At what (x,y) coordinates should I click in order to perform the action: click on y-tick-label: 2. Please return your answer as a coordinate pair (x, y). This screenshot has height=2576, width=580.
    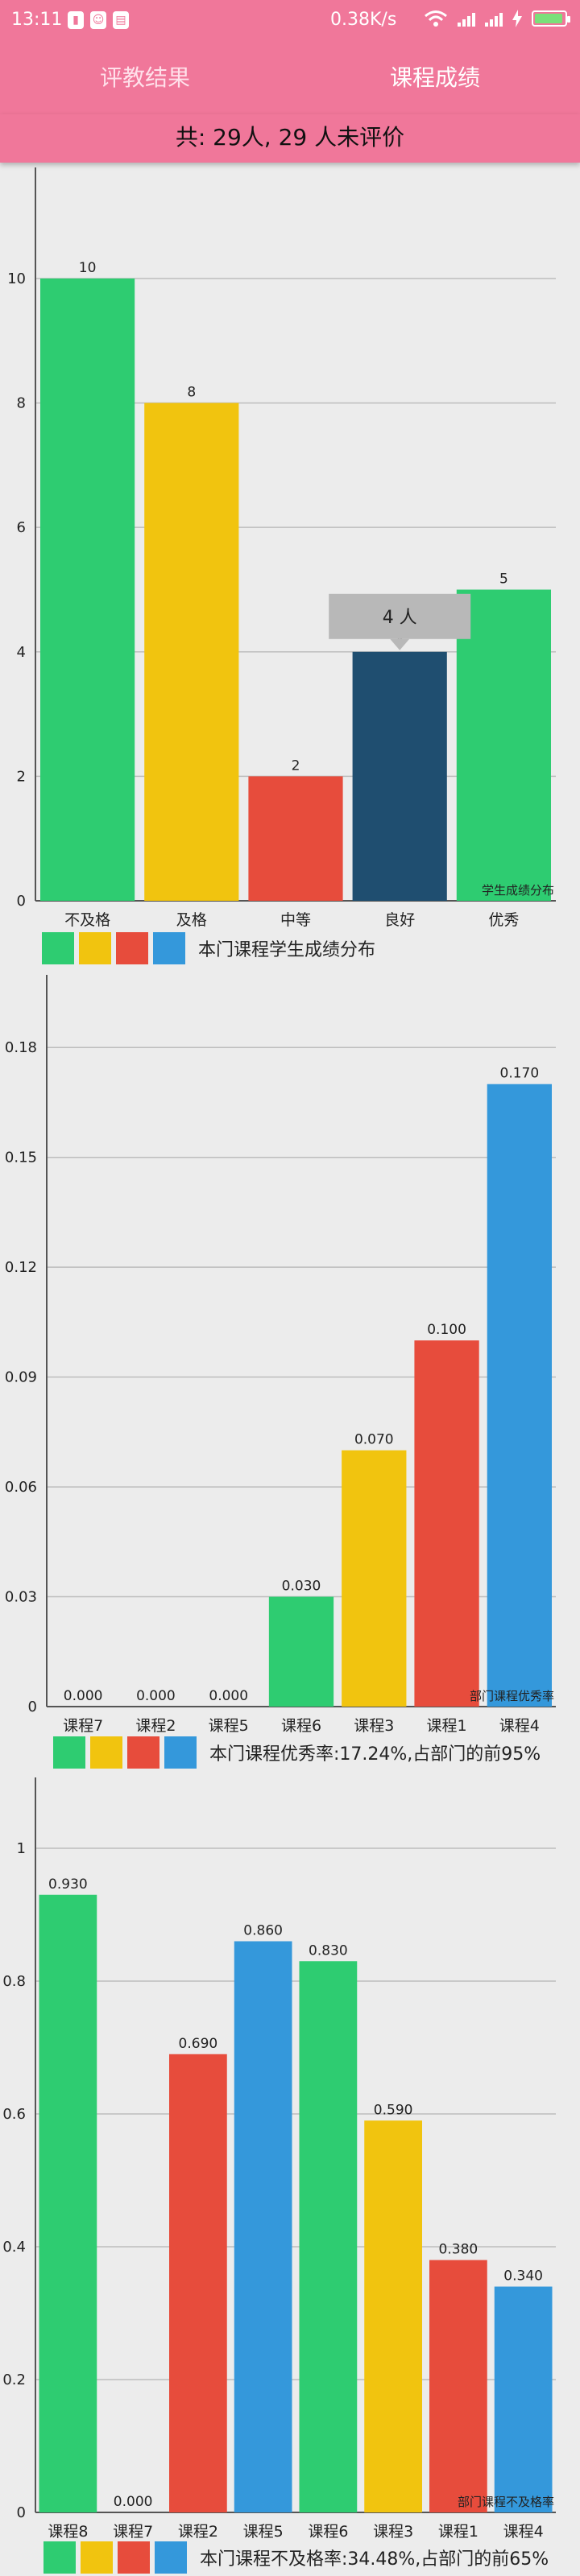
    Looking at the image, I should click on (21, 776).